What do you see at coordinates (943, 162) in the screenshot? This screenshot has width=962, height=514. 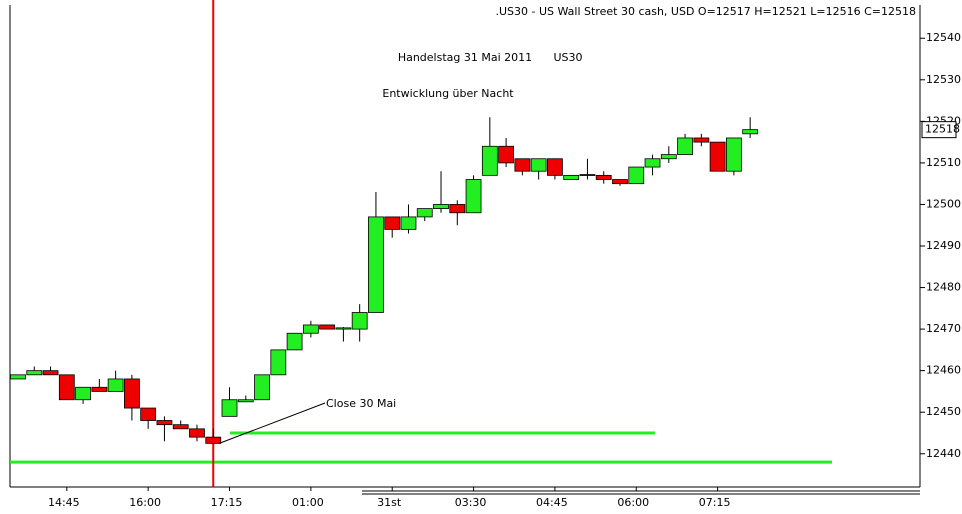 I see `y-tick-label: 12510` at bounding box center [943, 162].